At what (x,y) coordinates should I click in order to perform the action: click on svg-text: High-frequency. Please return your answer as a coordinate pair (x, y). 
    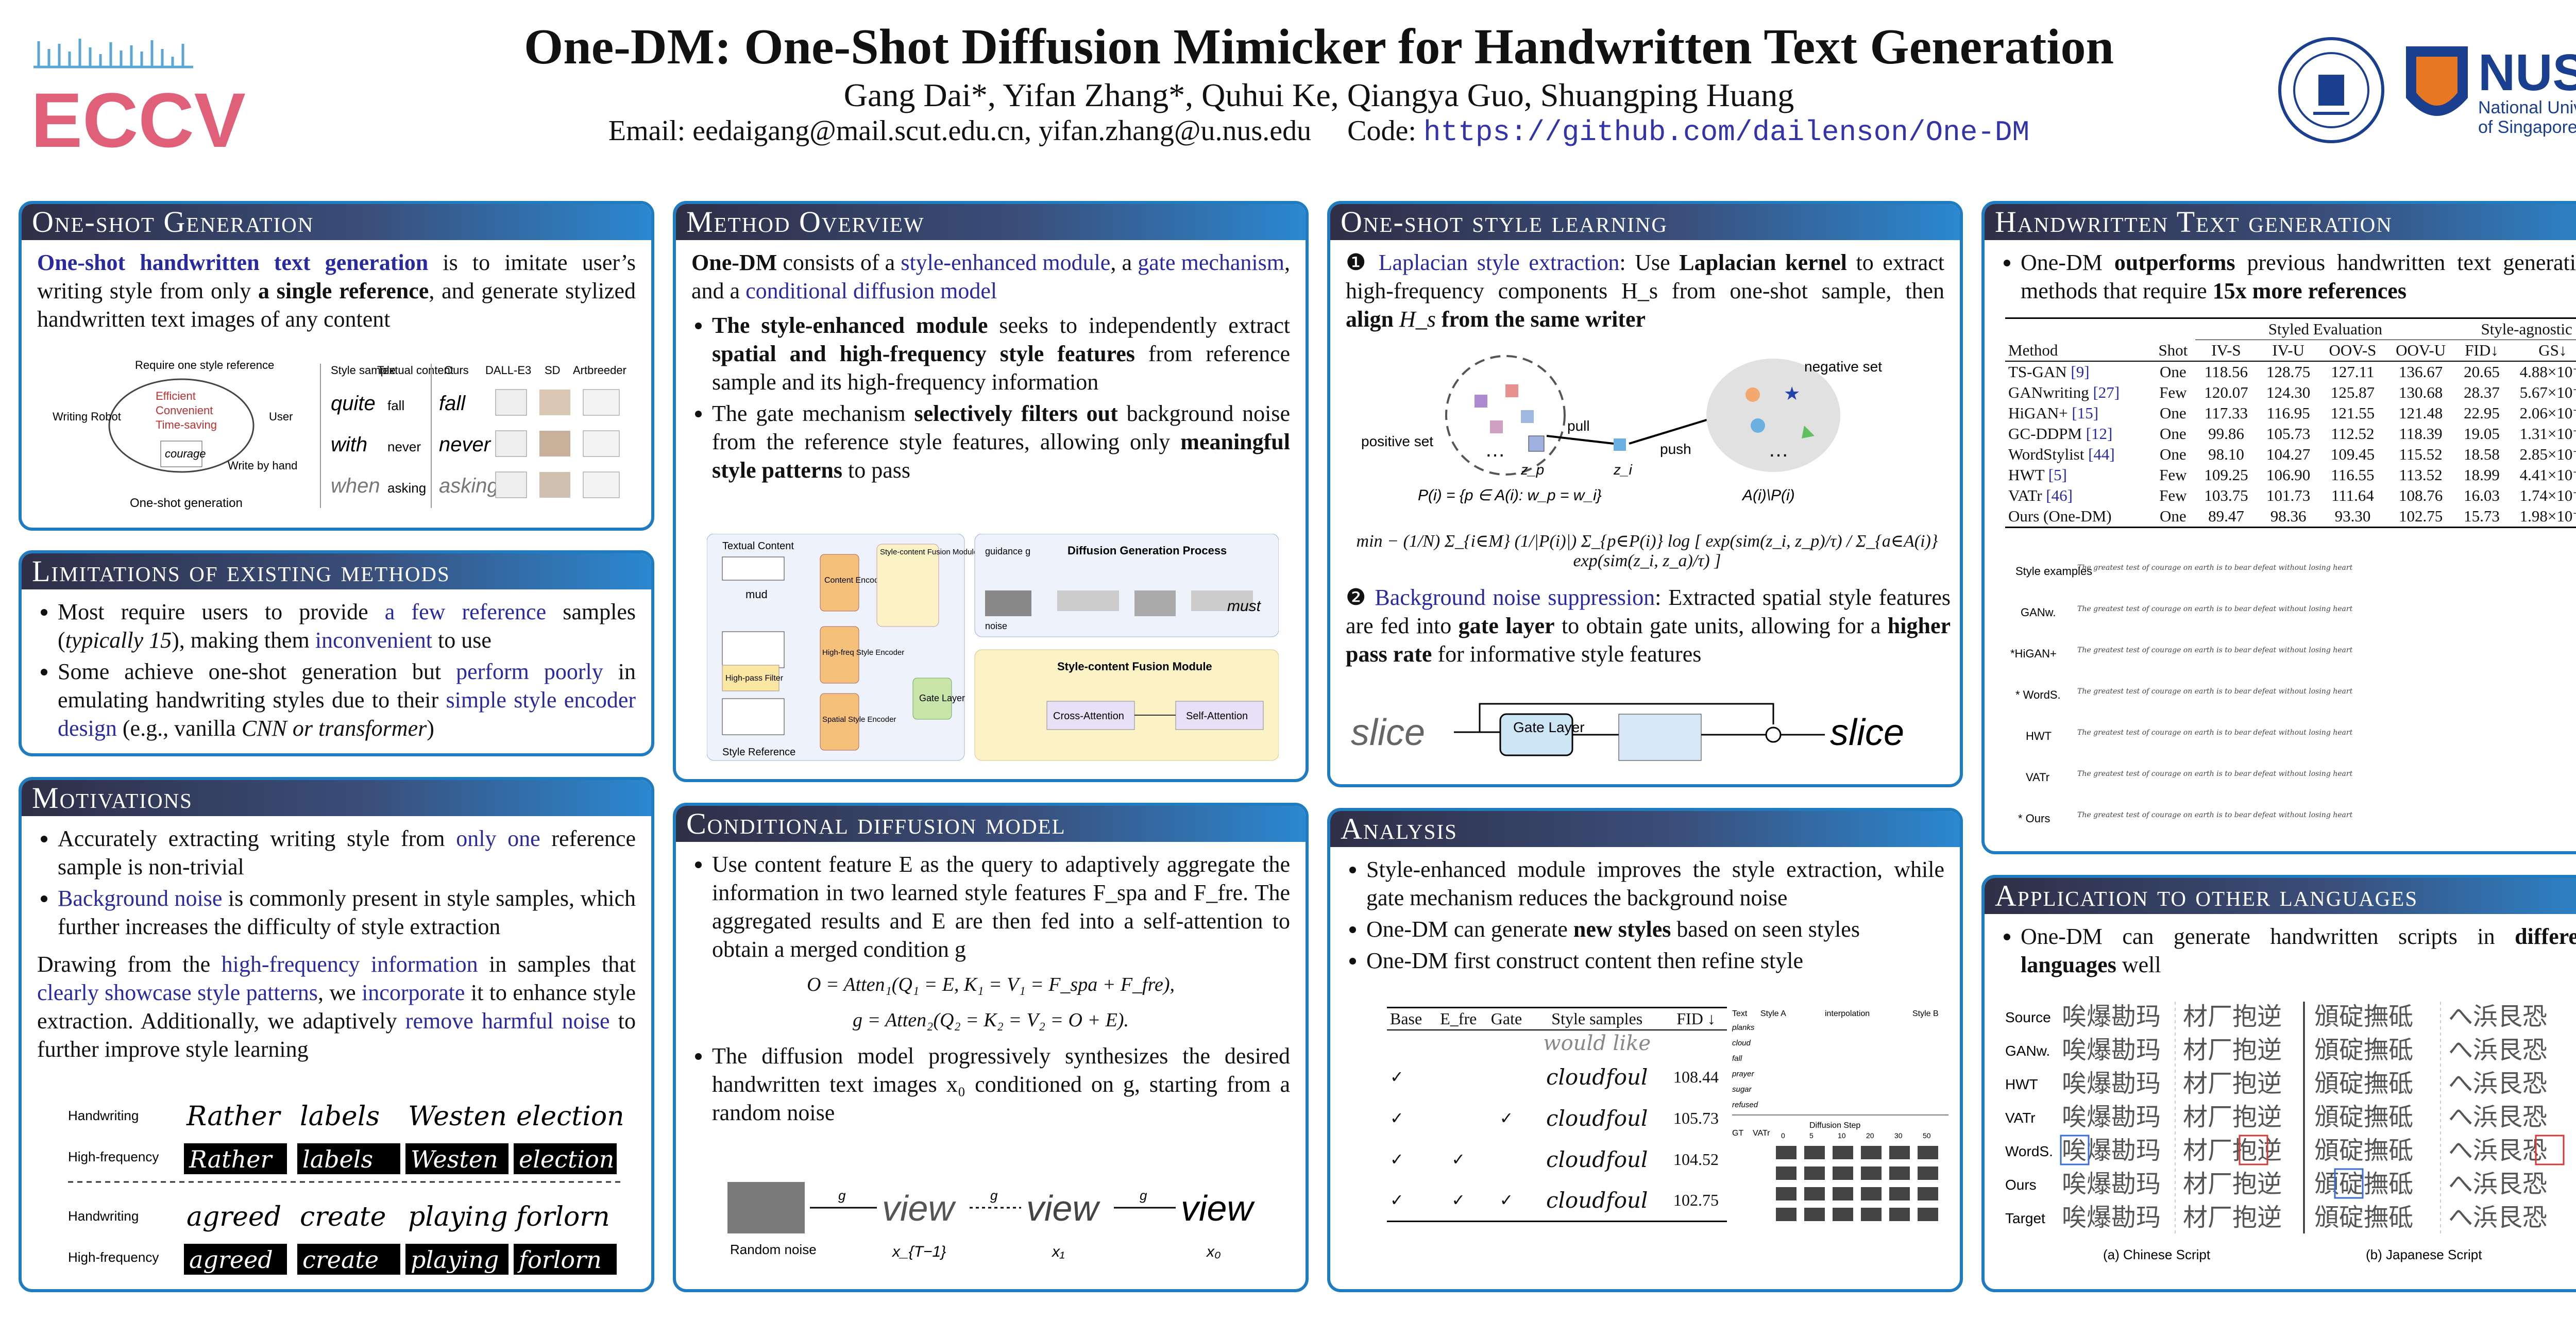
    Looking at the image, I should click on (113, 1257).